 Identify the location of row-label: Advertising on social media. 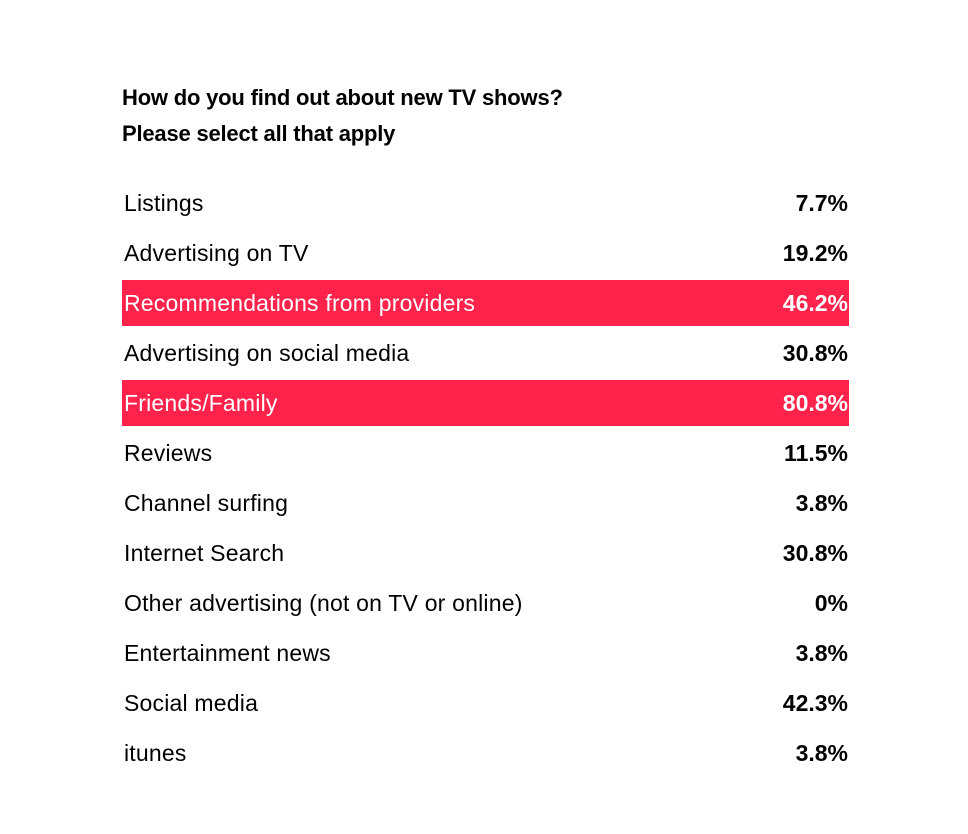
(267, 352).